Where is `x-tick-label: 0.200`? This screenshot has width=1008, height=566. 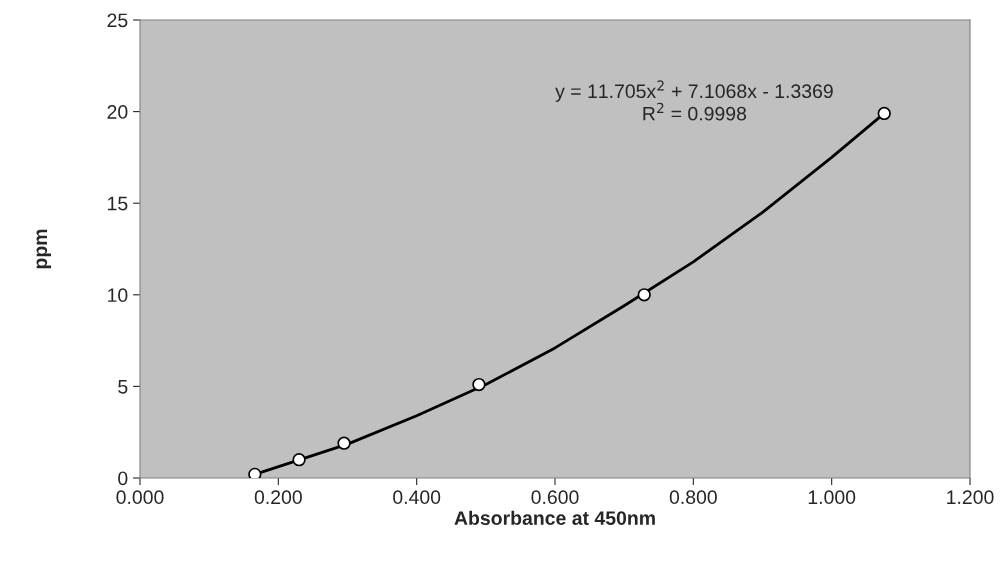 x-tick-label: 0.200 is located at coordinates (278, 497).